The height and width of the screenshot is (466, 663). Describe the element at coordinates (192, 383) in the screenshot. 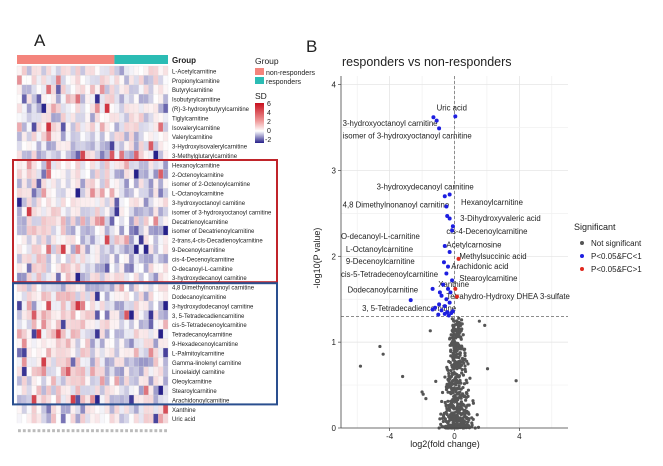

I see `heatmap-row-label: Oleoylcarnitine` at that location.